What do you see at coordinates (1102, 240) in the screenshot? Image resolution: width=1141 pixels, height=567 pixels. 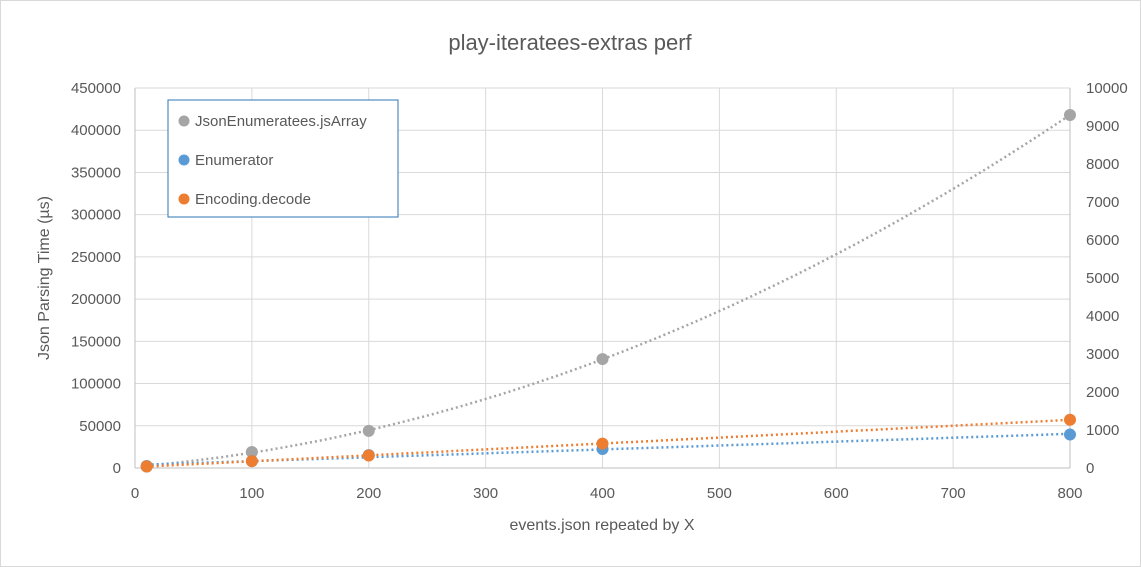 I see `y2-tick-label: 6000` at bounding box center [1102, 240].